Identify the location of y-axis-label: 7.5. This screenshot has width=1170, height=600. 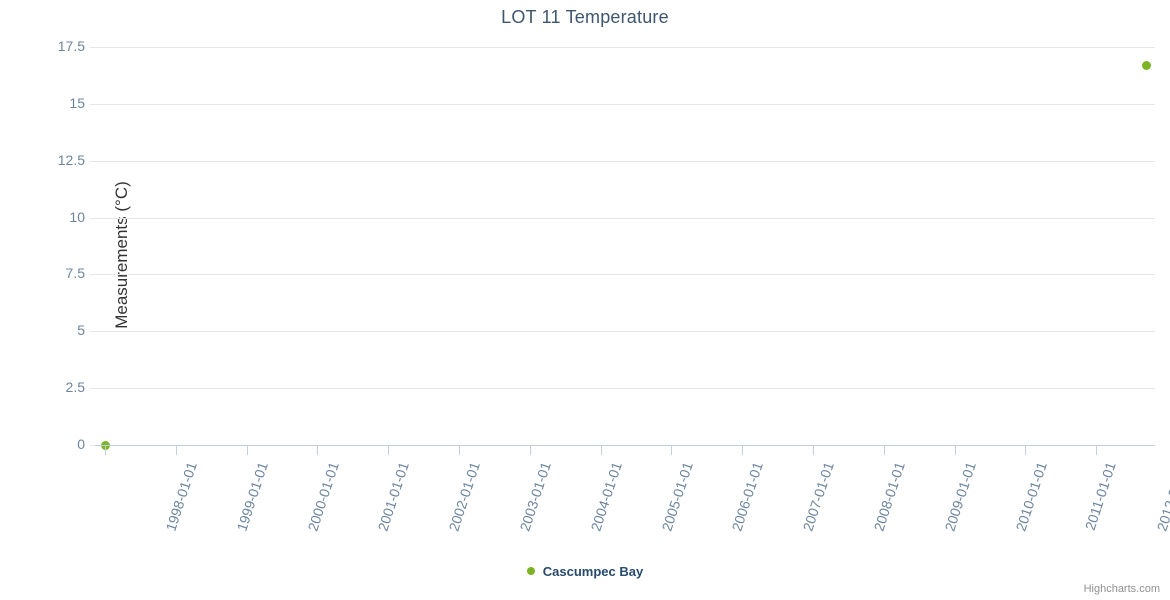
(75, 273).